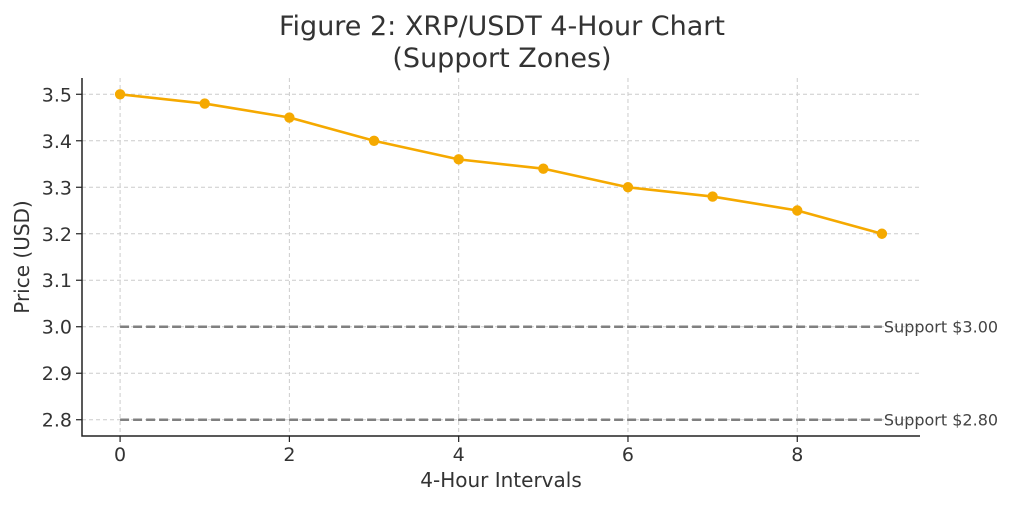 The image size is (1024, 506). What do you see at coordinates (289, 455) in the screenshot?
I see `x-tick-label: 2` at bounding box center [289, 455].